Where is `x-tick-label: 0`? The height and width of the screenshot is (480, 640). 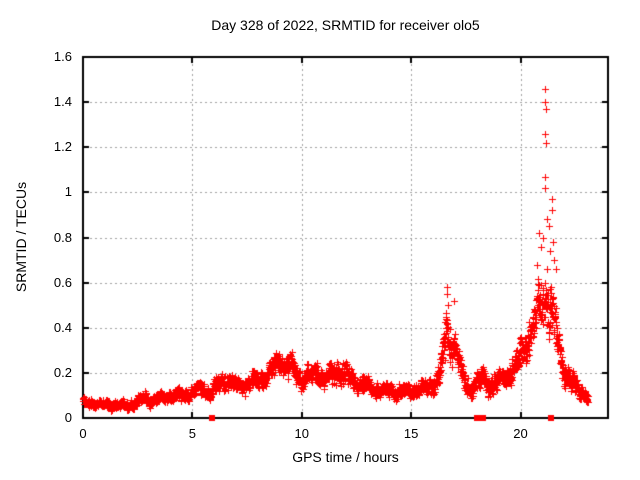 x-tick-label: 0 is located at coordinates (83, 433).